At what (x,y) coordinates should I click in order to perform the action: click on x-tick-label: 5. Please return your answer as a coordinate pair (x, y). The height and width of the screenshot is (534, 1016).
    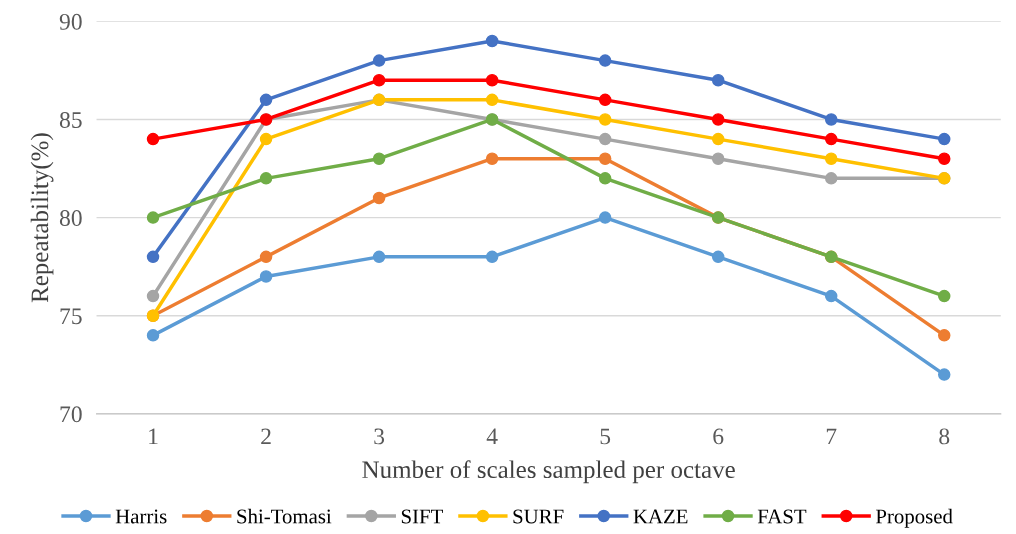
    Looking at the image, I should click on (605, 436).